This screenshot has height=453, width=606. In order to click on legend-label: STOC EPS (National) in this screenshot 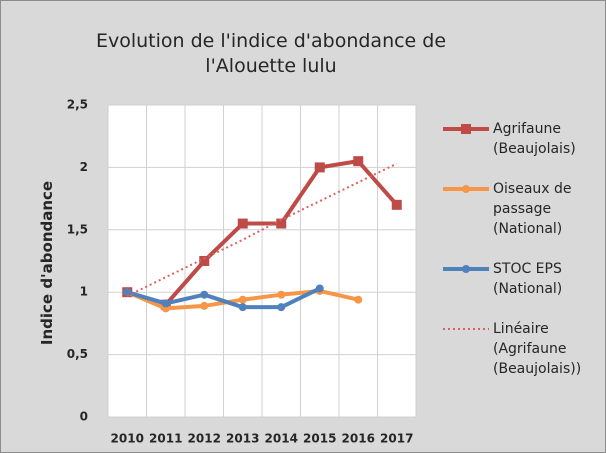, I will do `click(528, 279)`.